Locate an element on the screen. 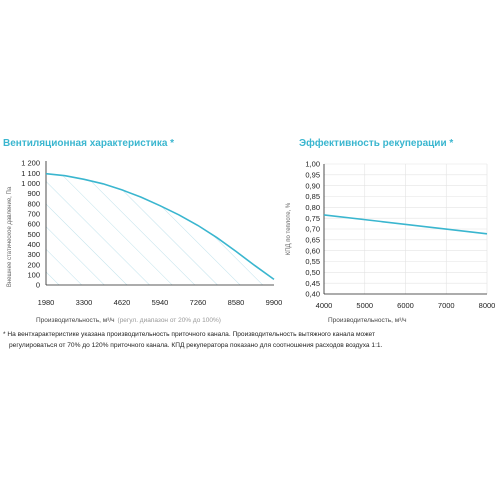 This screenshot has width=500, height=500. recovery-y-tick: 0,95 is located at coordinates (312, 174).